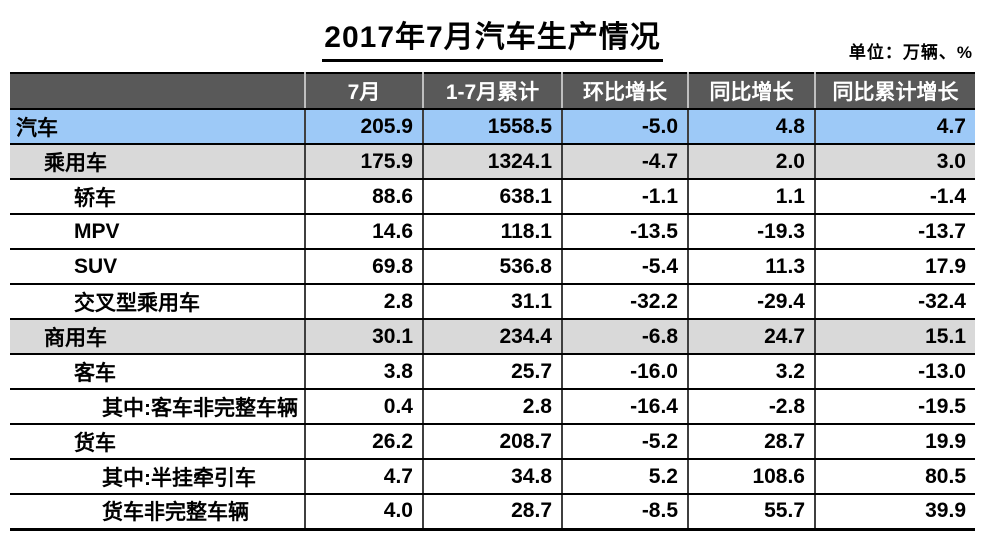 The height and width of the screenshot is (540, 985). I want to click on table-row: 货车非完整车辆 4.0 28.7 -8.5 55.7 39.9, so click(492, 512).